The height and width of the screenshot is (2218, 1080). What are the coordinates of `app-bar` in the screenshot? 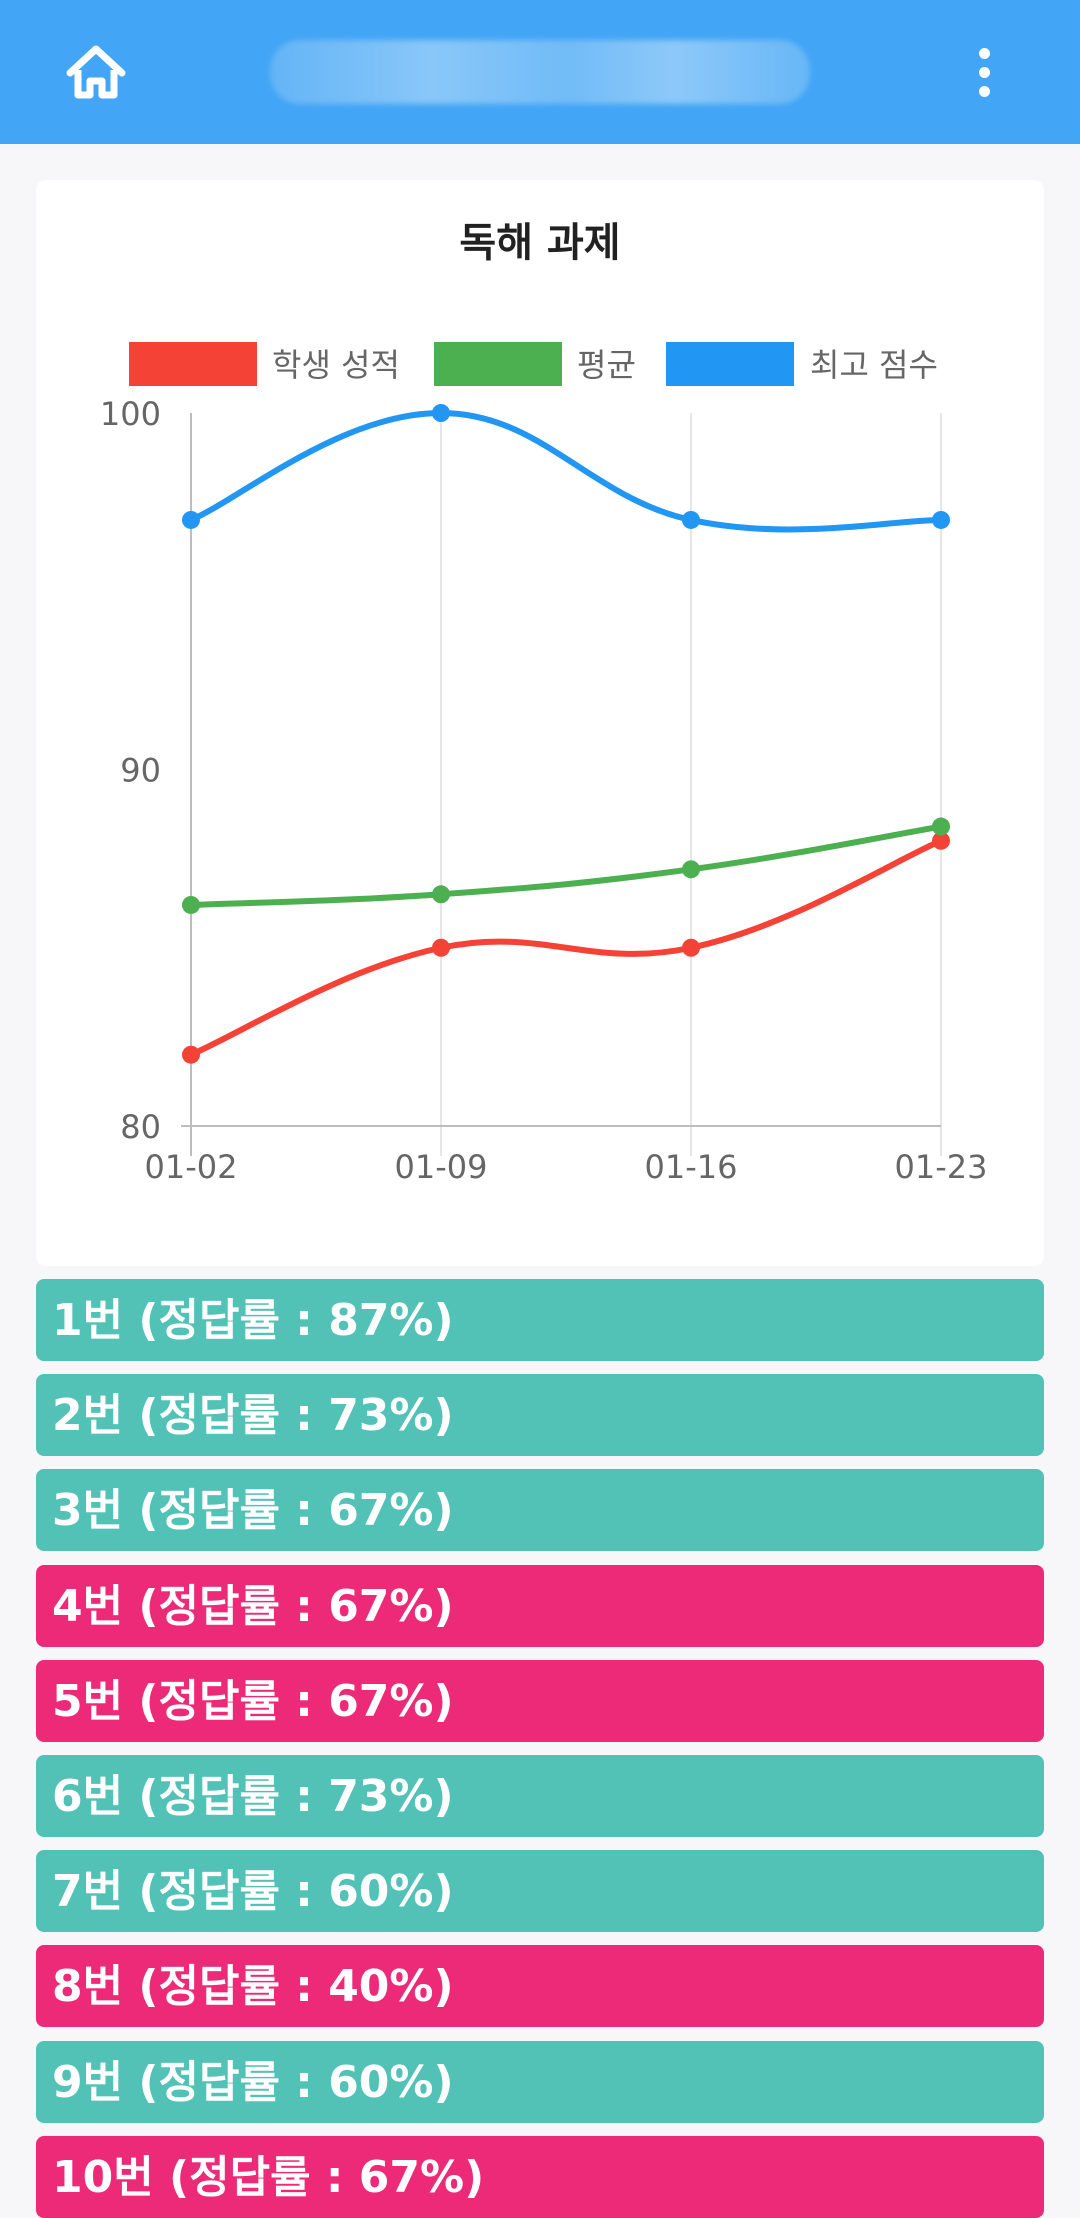 It's located at (540, 72).